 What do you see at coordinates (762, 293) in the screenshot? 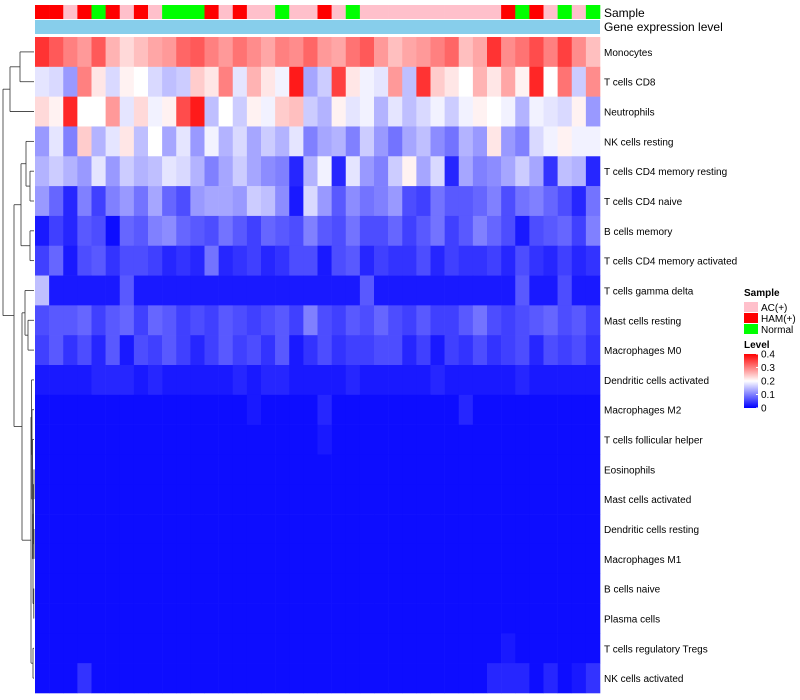
I see `legend-sample-title: Sample` at bounding box center [762, 293].